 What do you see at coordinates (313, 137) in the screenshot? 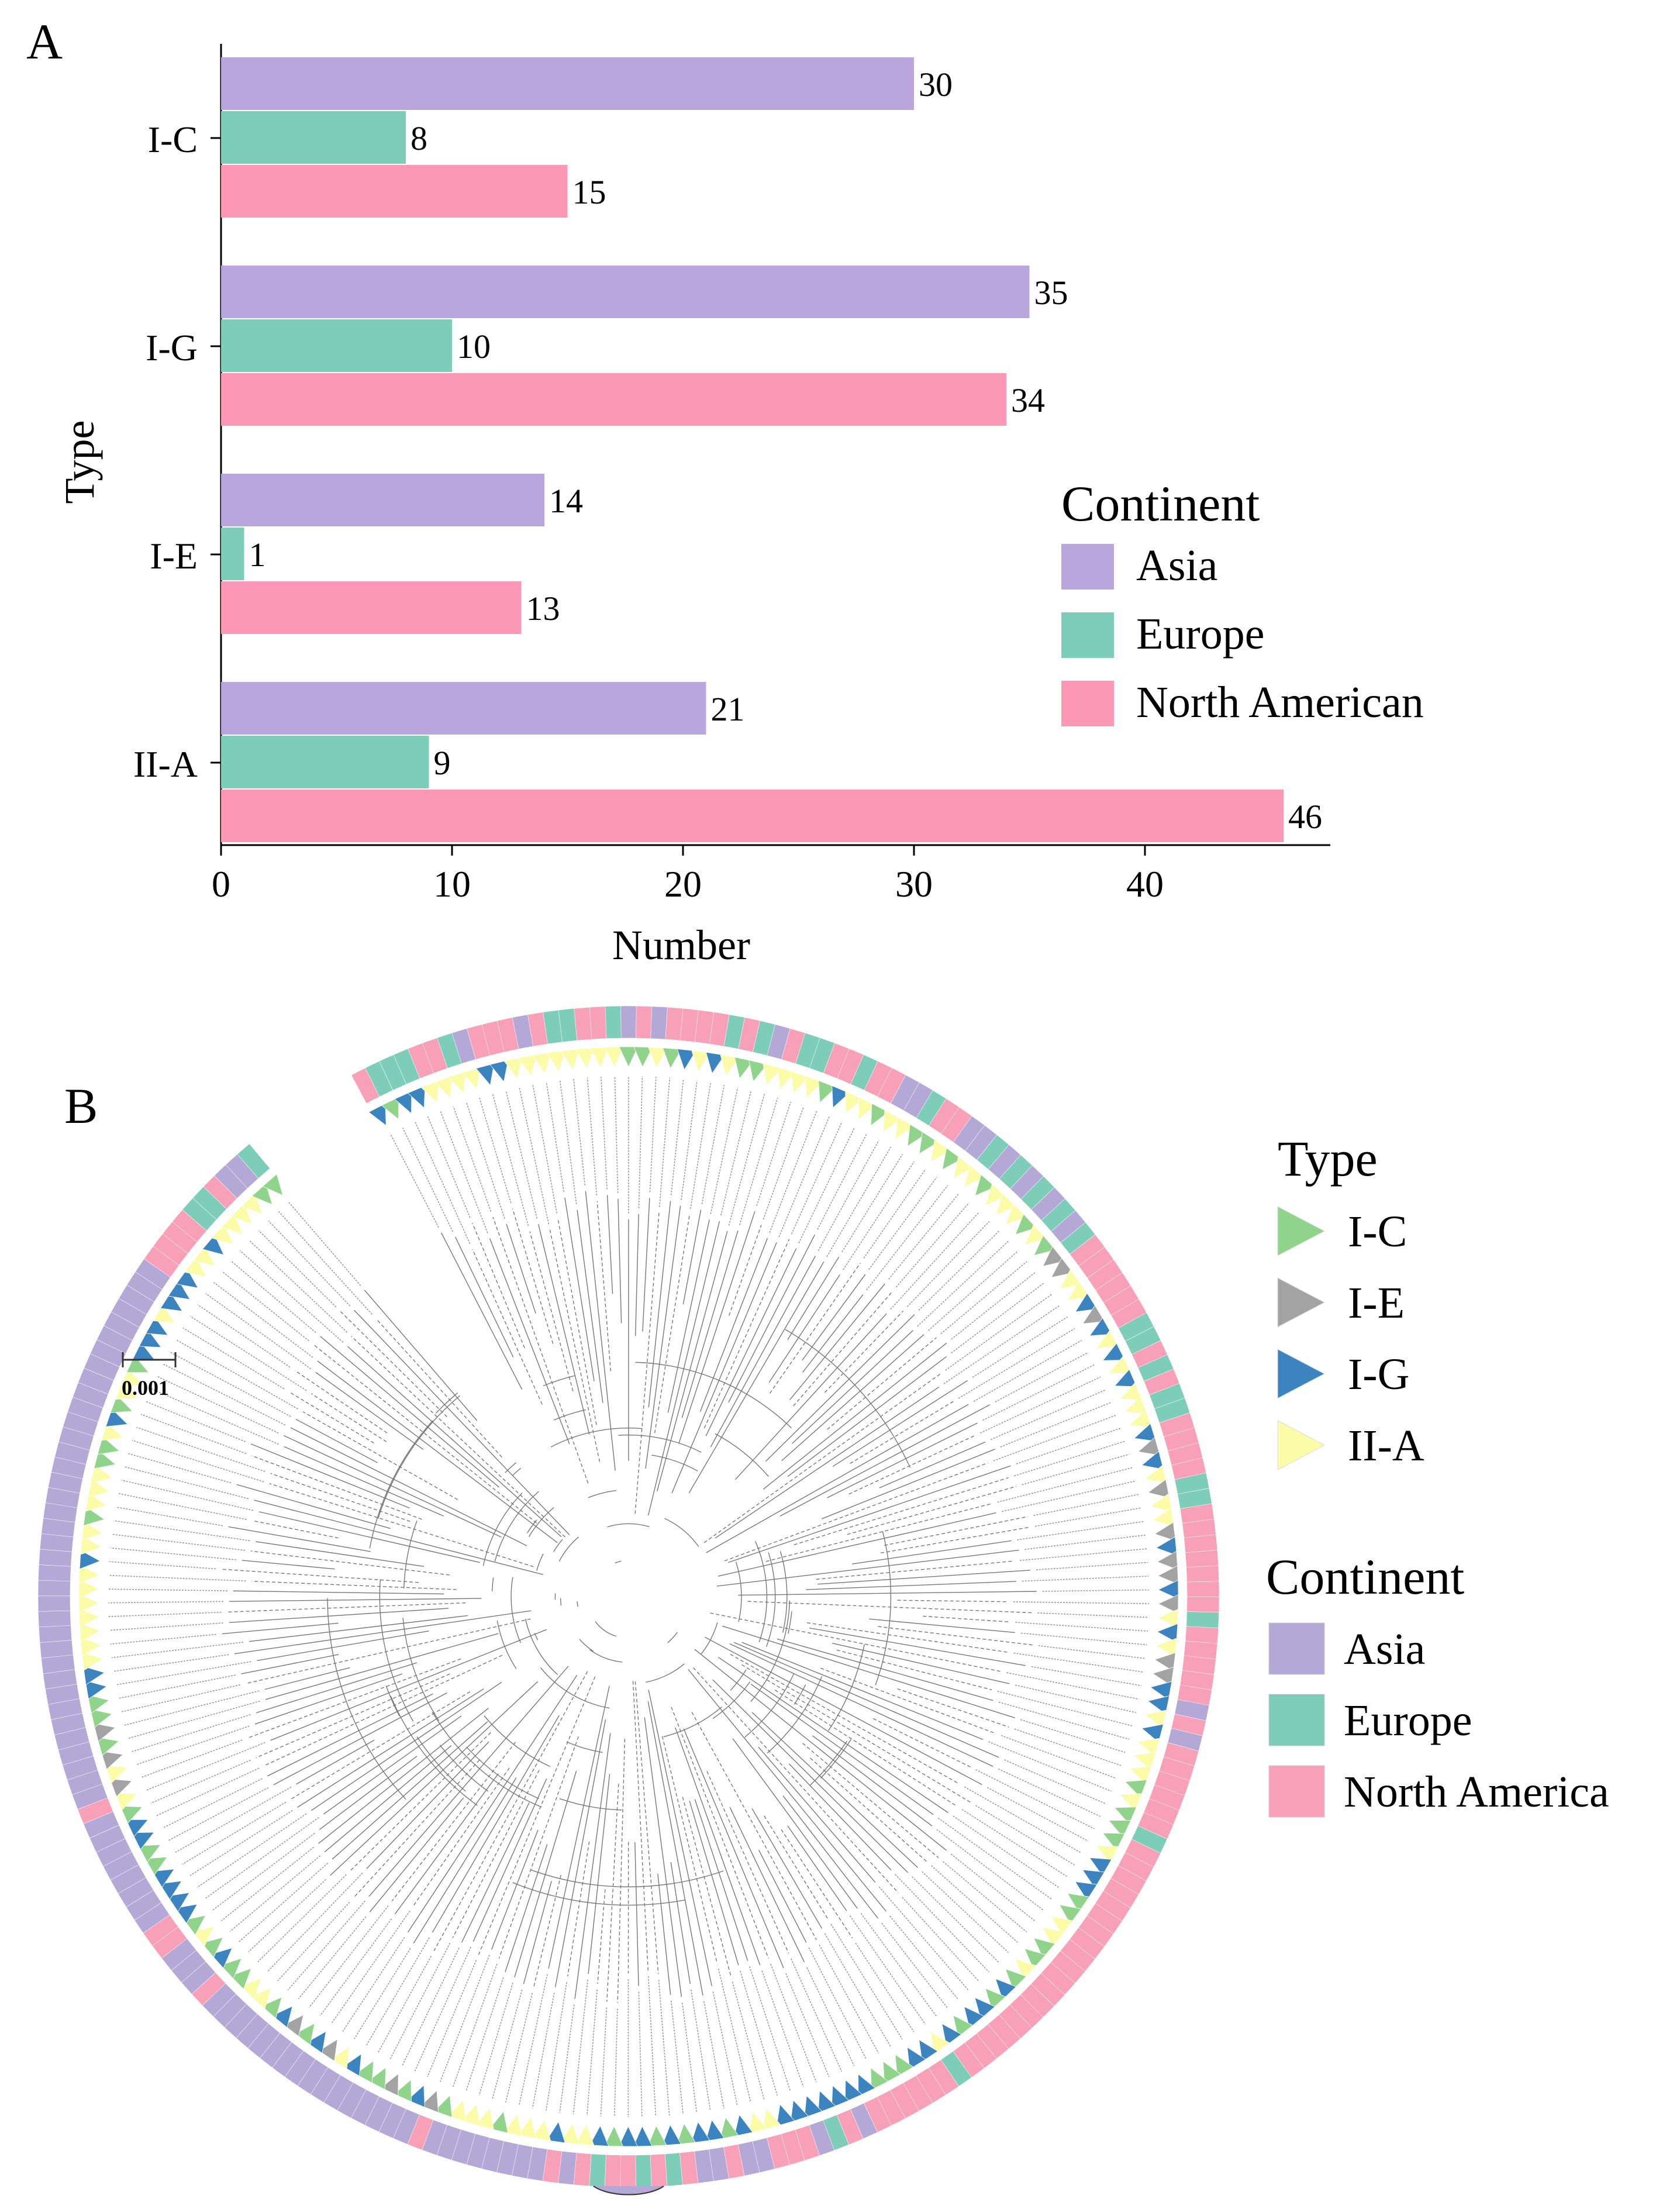
I see `bar-i-c-europe` at bounding box center [313, 137].